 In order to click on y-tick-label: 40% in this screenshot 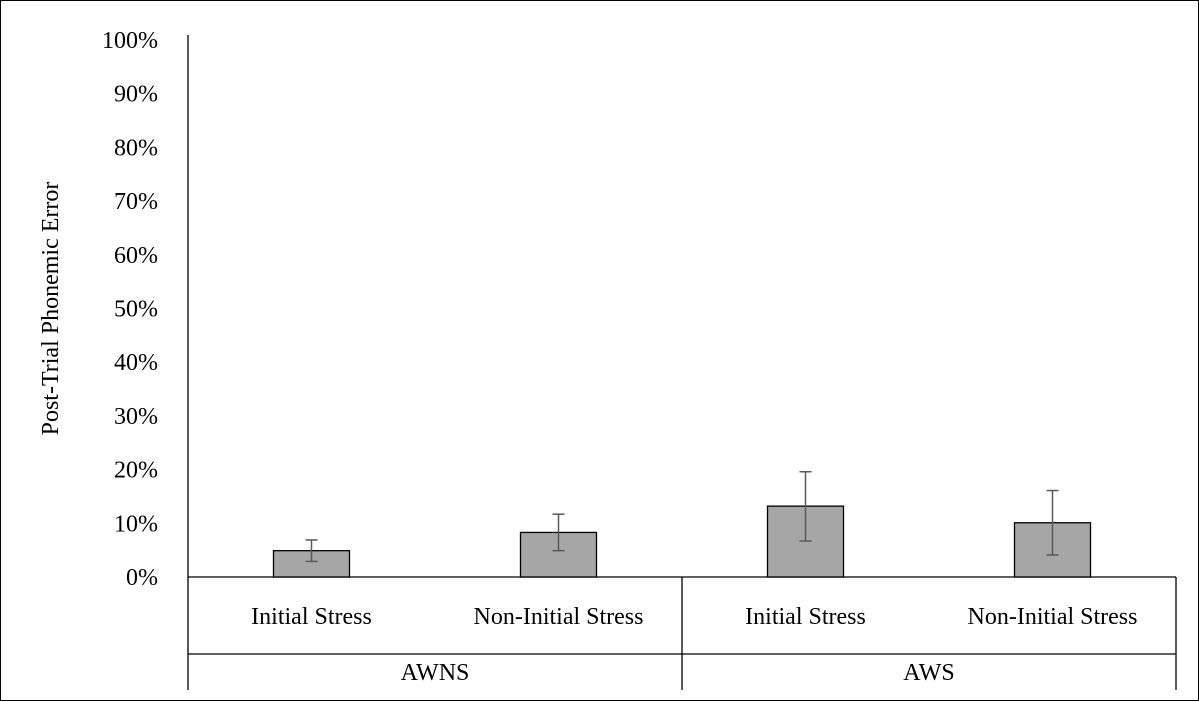, I will do `click(136, 363)`.